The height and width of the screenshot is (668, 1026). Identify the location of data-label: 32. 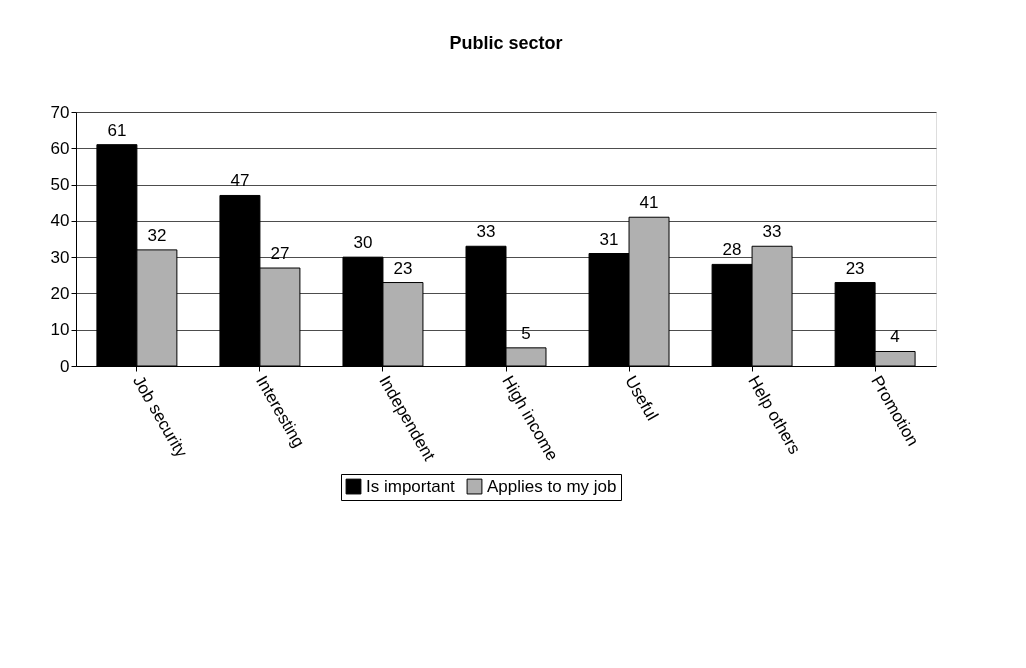
(157, 235).